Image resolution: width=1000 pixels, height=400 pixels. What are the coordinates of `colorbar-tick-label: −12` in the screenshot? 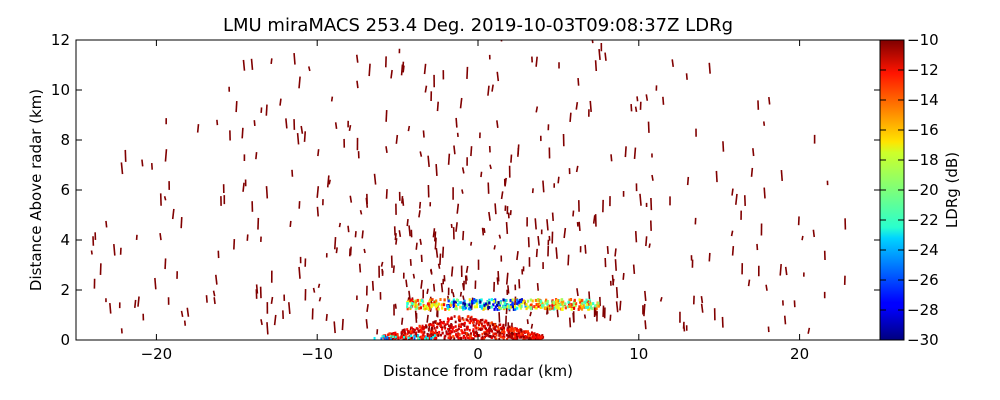 It's located at (923, 70).